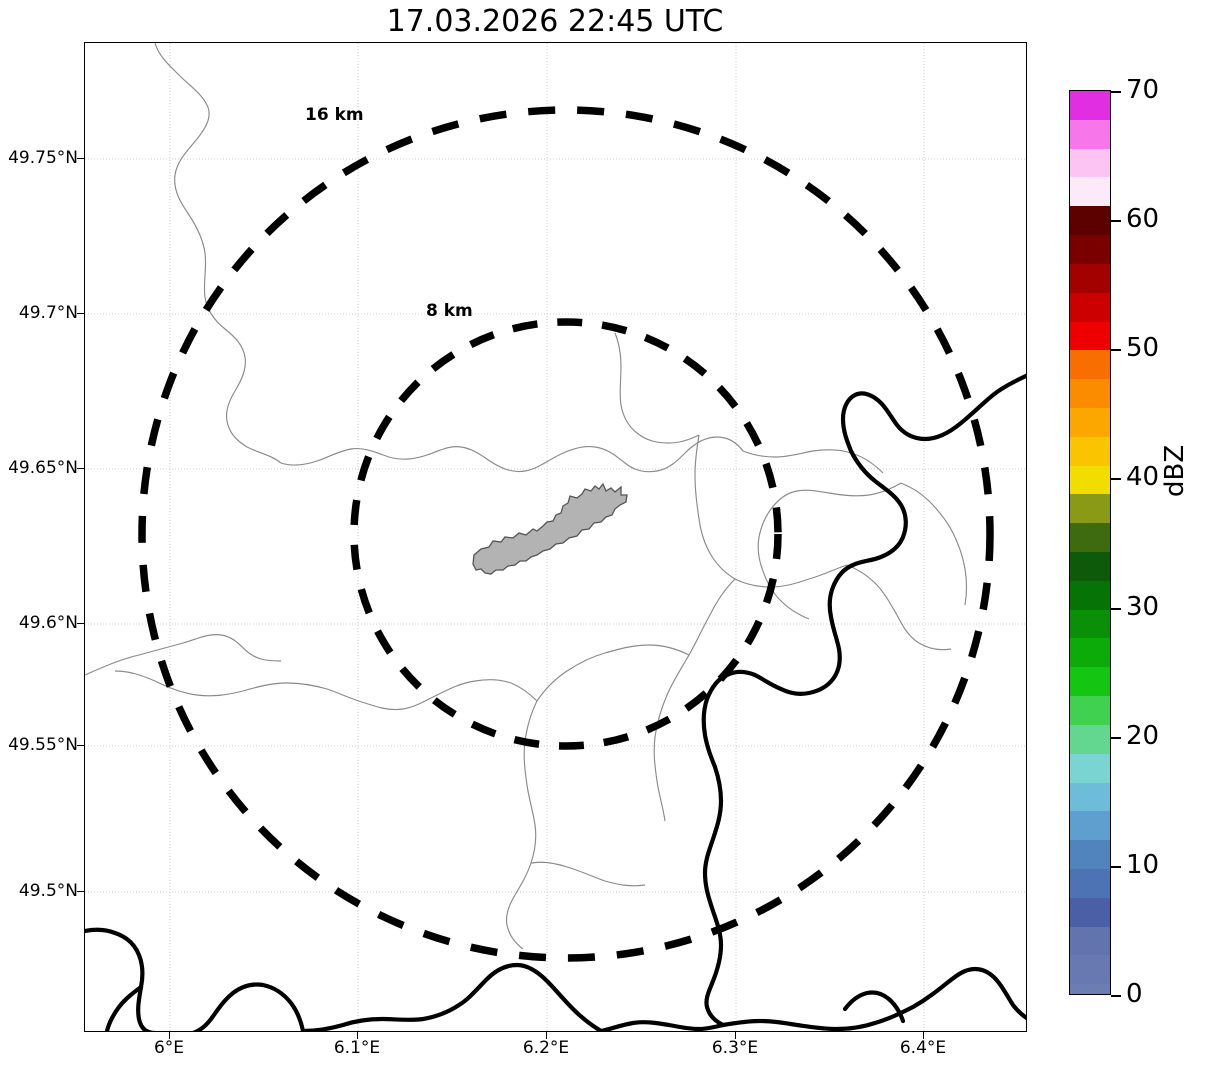 The width and height of the screenshot is (1207, 1073). I want to click on colorbar, so click(1090, 542).